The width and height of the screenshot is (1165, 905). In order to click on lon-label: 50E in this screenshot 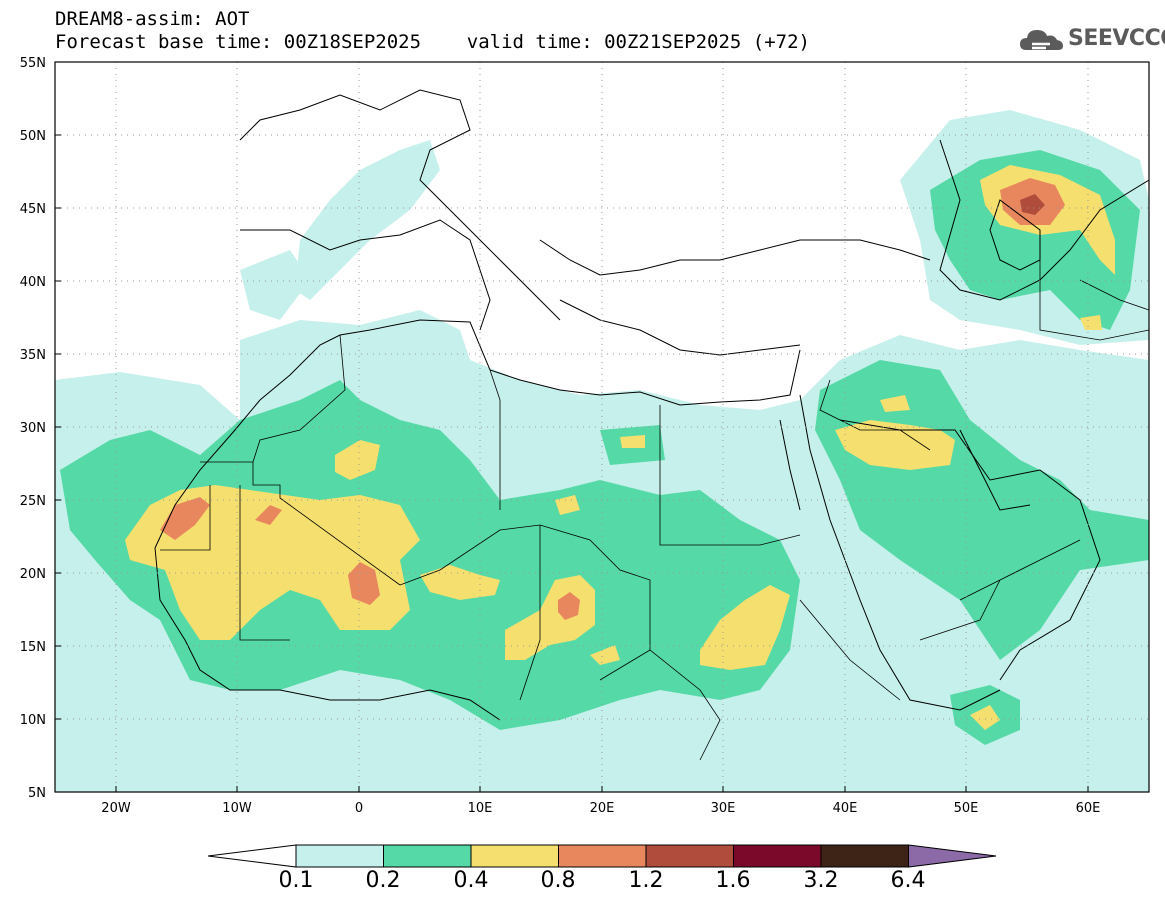, I will do `click(966, 808)`.